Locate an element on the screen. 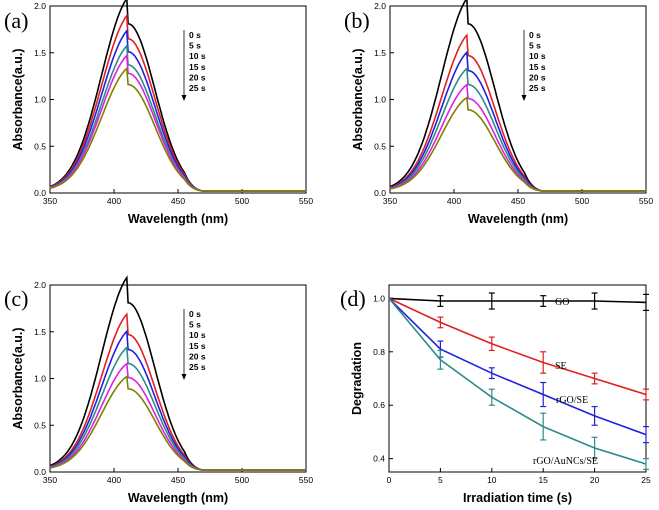 The height and width of the screenshot is (510, 659). series-annotation-GO: GO is located at coordinates (562, 302).